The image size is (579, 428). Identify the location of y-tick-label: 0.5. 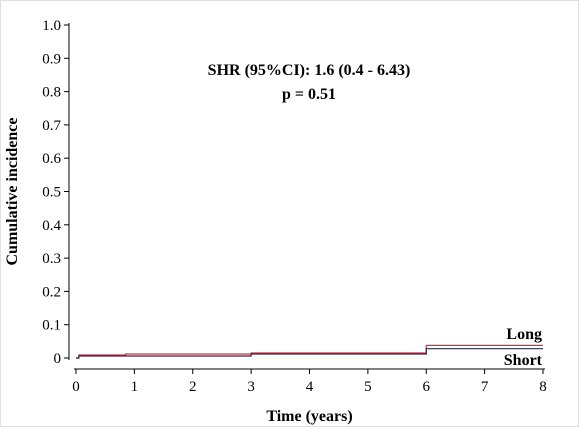
(51, 193).